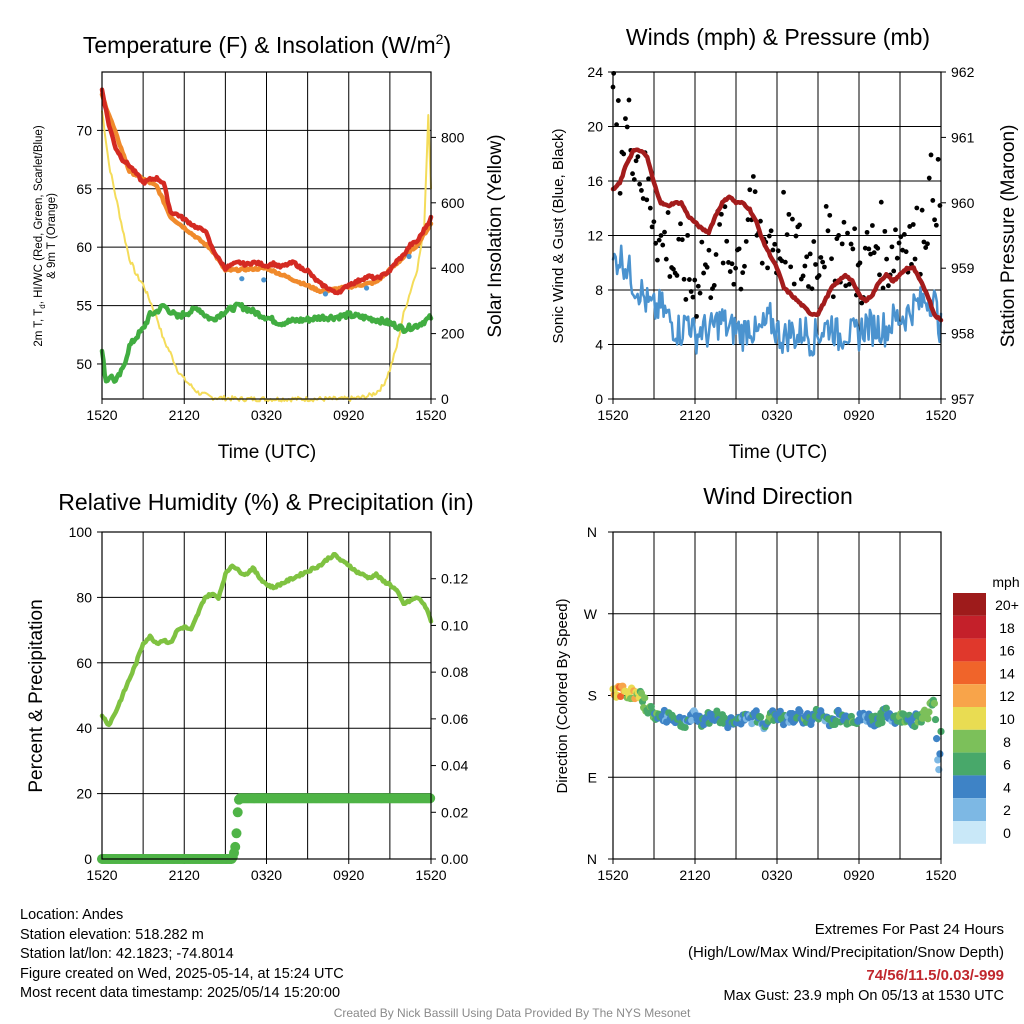  What do you see at coordinates (88, 859) in the screenshot?
I see `y-tick-label: 0` at bounding box center [88, 859].